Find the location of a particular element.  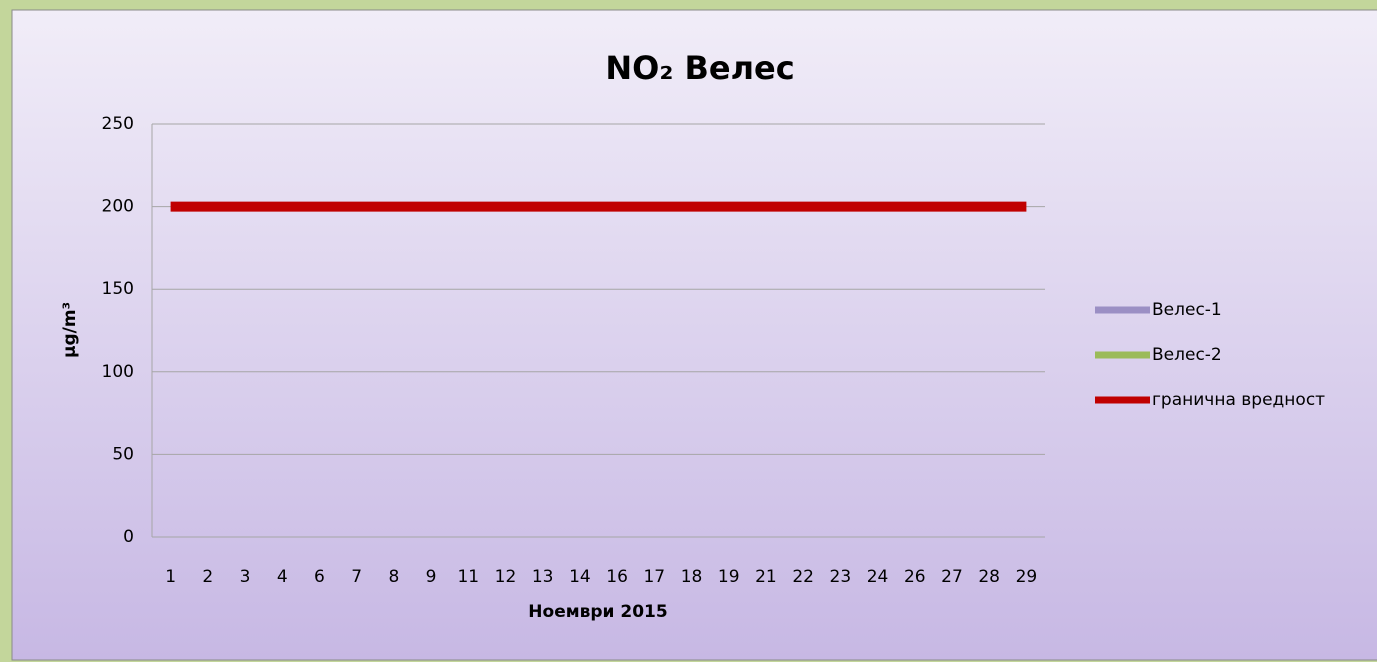

y-tick-label: 100 is located at coordinates (118, 372).